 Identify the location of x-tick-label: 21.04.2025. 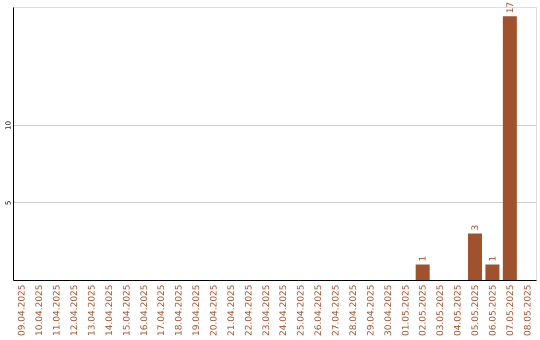
(231, 310).